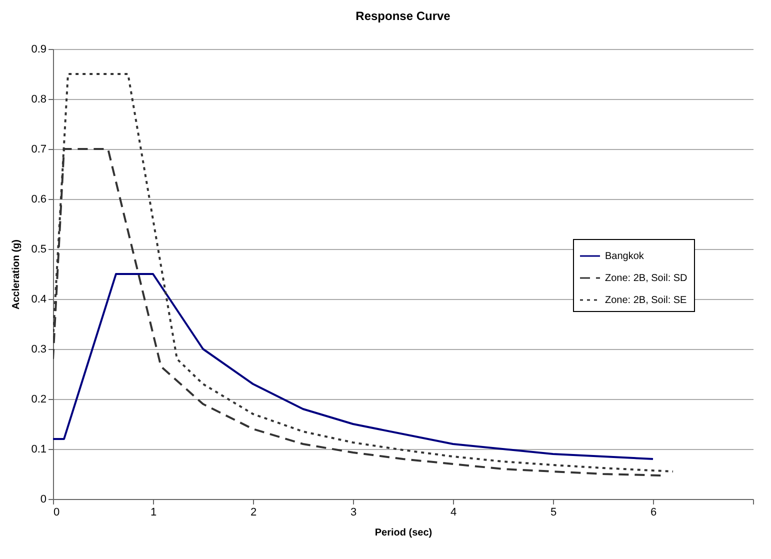 The width and height of the screenshot is (771, 559). I want to click on y-tick-label: 0.7, so click(38, 150).